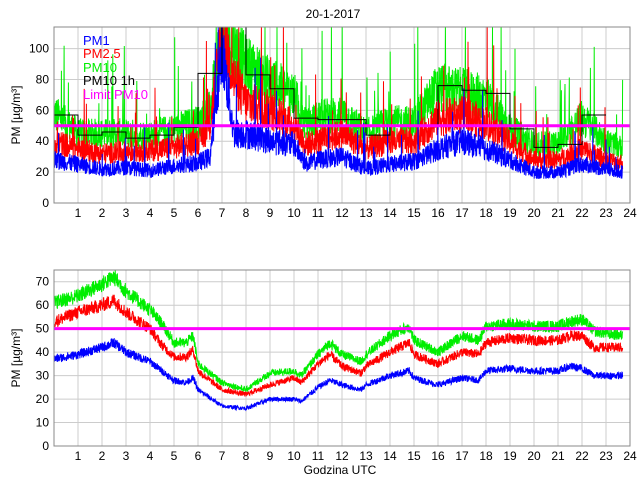 The image size is (640, 485). I want to click on series-line-pm1, so click(338, 375).